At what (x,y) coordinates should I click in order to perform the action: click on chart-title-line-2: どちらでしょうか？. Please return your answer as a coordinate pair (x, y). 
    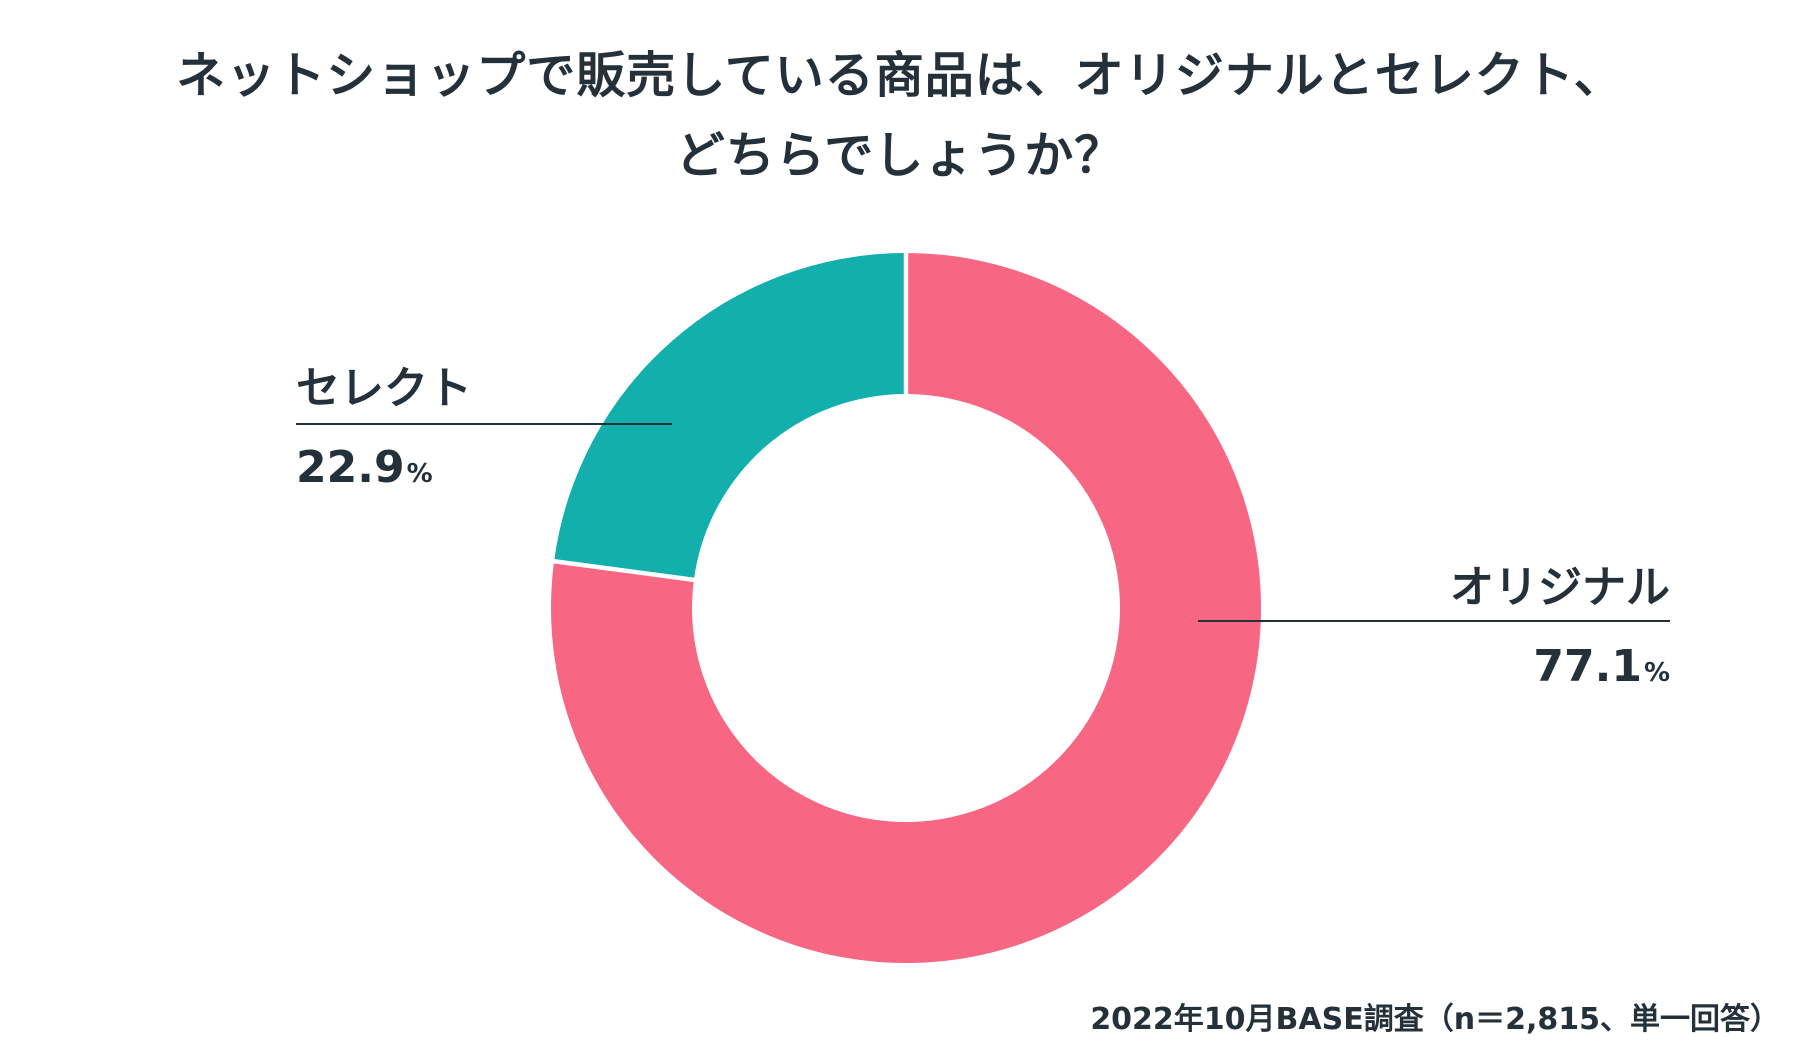
    Looking at the image, I should click on (900, 155).